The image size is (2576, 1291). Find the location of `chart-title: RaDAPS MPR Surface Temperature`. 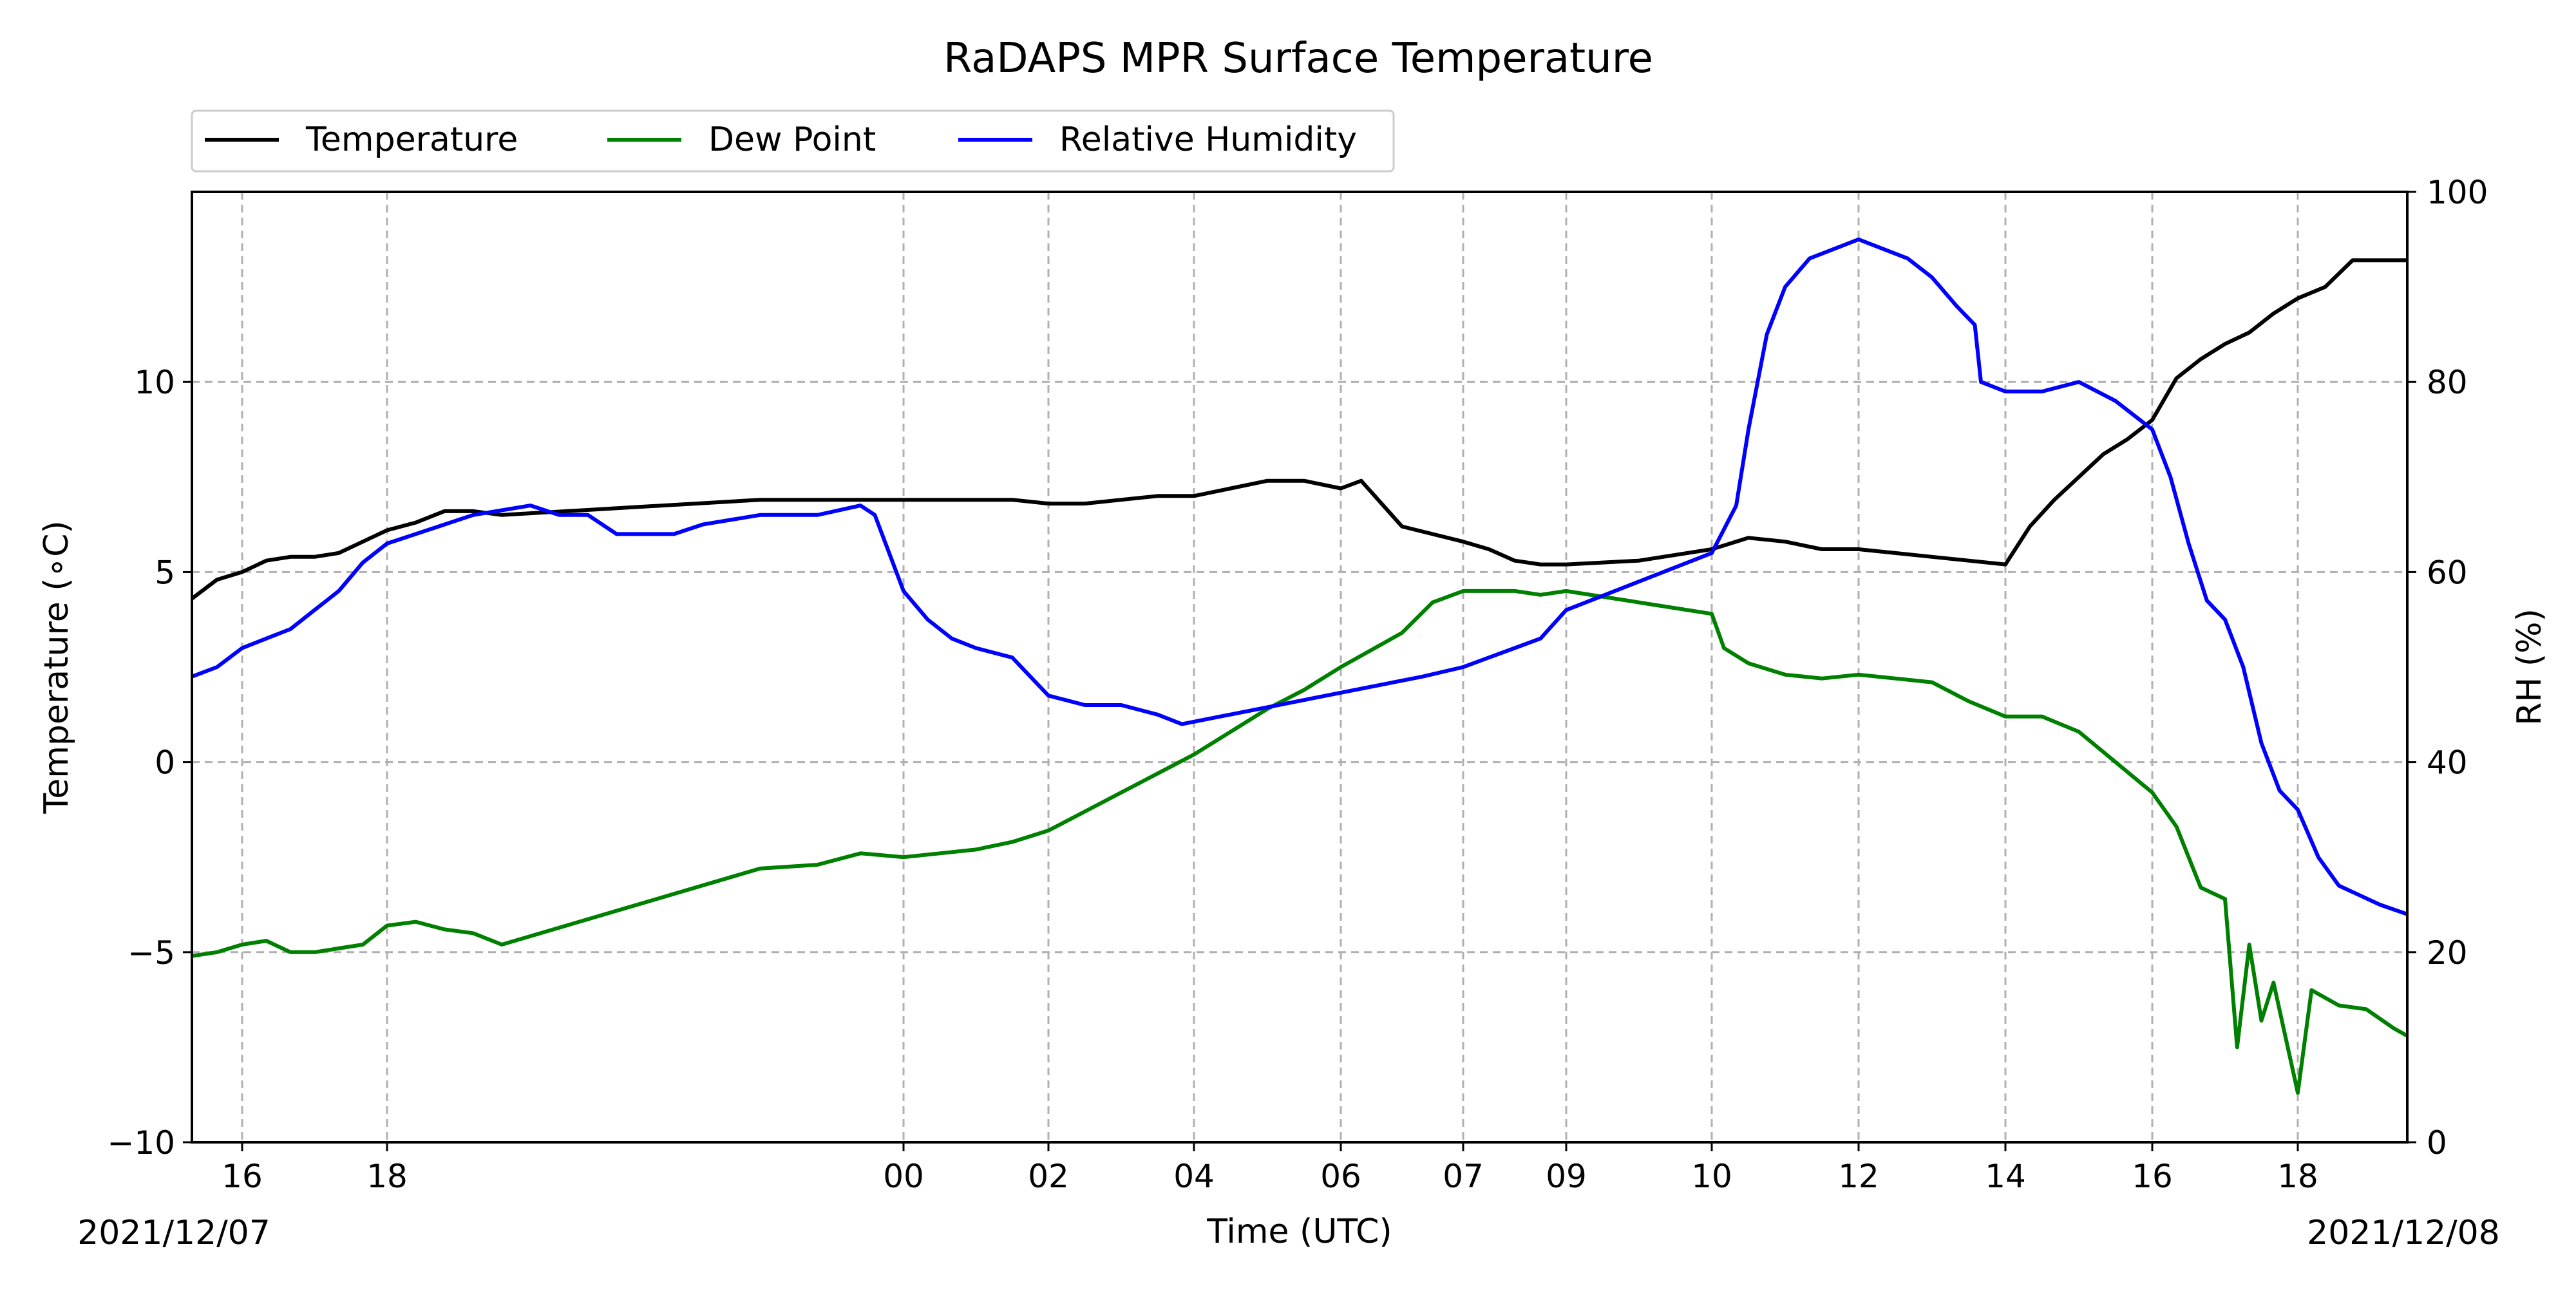

chart-title: RaDAPS MPR Surface Temperature is located at coordinates (1298, 58).